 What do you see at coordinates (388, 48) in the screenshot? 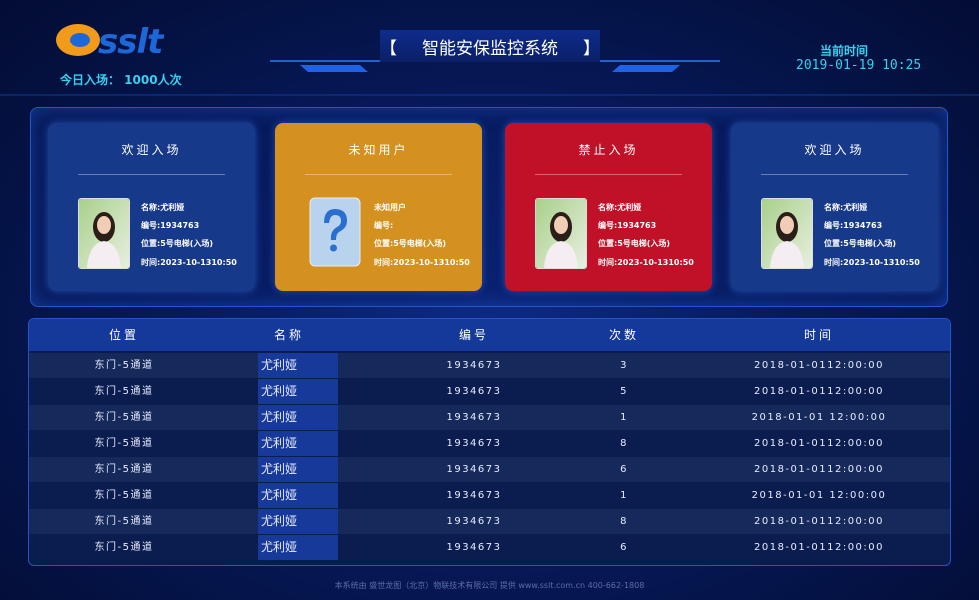
I see `bracket: 【` at bounding box center [388, 48].